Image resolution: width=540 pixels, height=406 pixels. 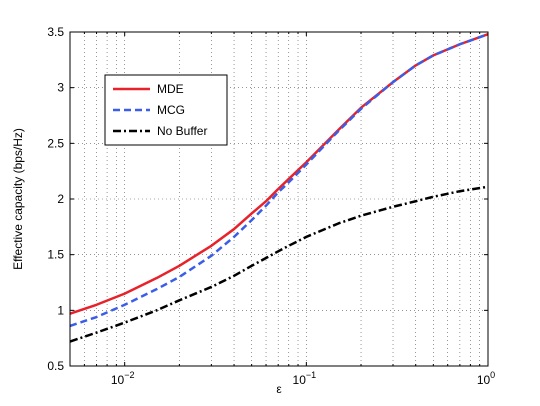 What do you see at coordinates (129, 375) in the screenshot?
I see `x-tick-exponent: −2` at bounding box center [129, 375].